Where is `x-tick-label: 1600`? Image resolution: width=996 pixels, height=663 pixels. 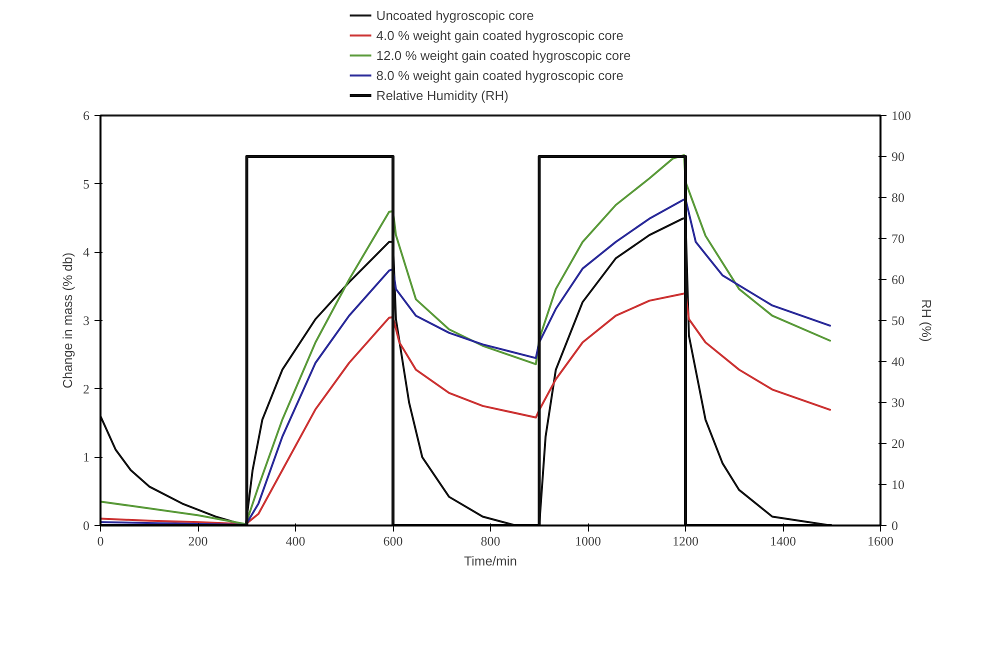 x-tick-label: 1600 is located at coordinates (881, 541).